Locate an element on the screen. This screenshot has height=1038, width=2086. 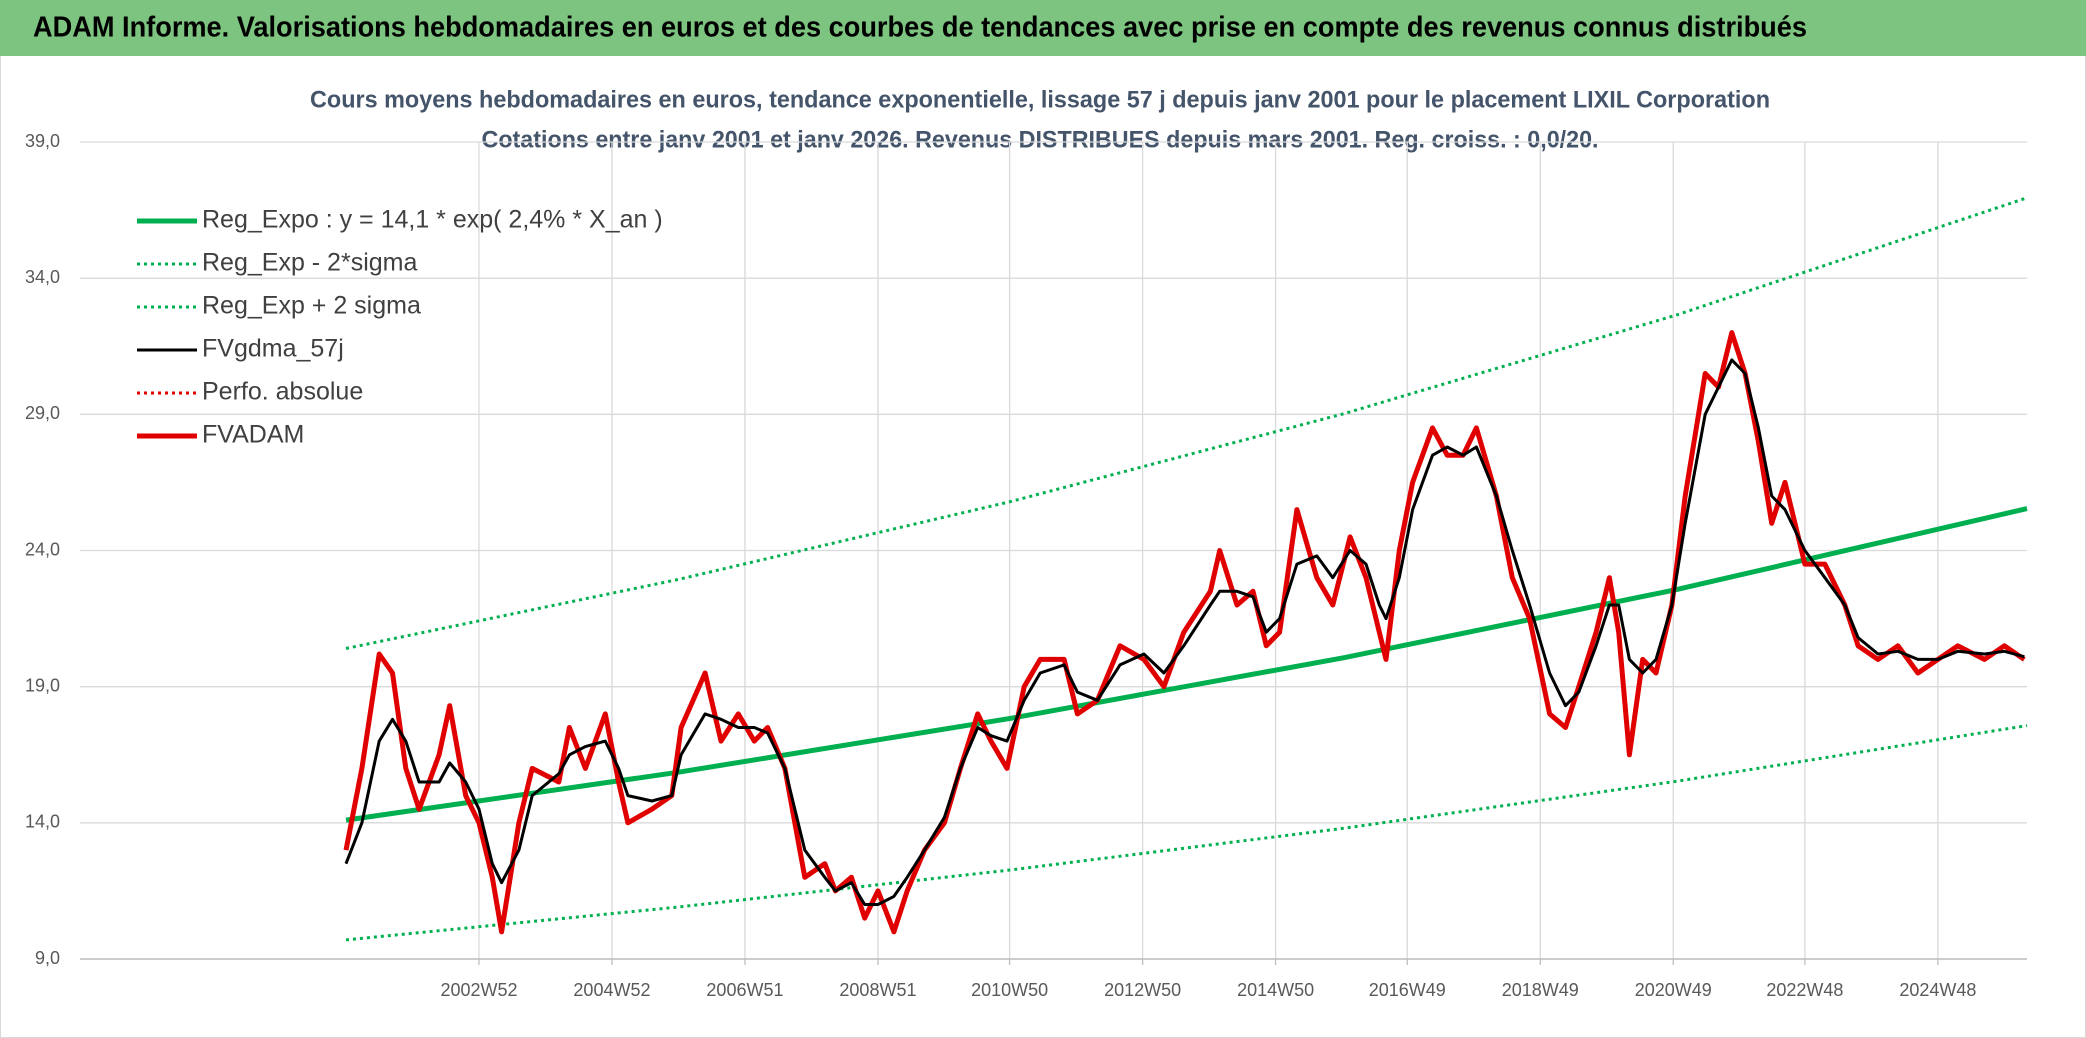
x-tick-label: 2014W50 is located at coordinates (1275, 990).